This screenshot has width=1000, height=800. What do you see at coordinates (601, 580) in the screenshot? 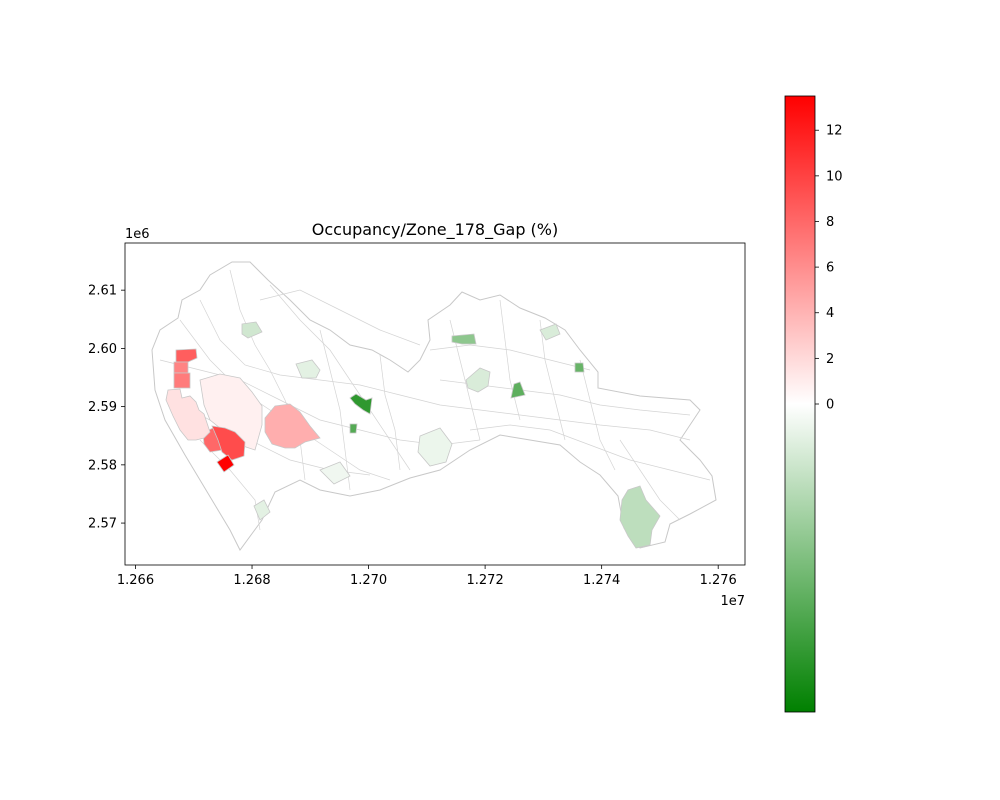
I see `x-tick-label: 1.274` at bounding box center [601, 580].